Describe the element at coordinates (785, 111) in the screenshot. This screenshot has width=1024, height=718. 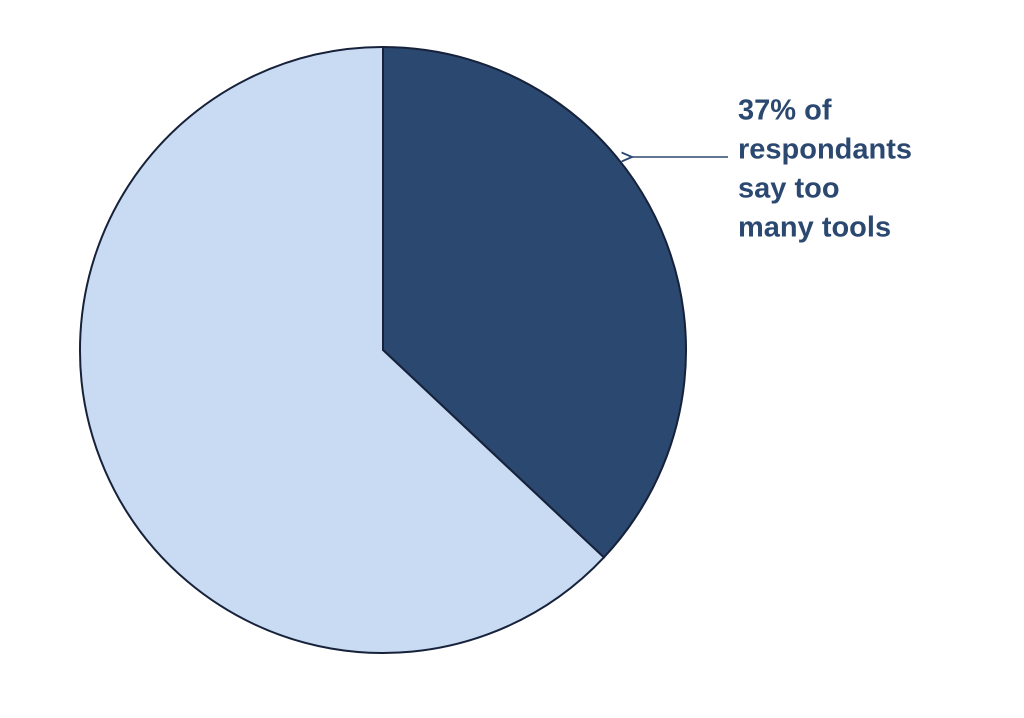
I see `annotation-text: 37% of` at that location.